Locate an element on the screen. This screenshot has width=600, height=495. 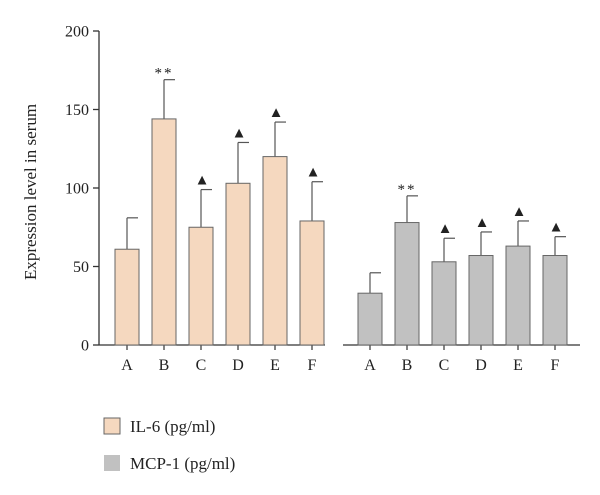
y-tick-label: 200 is located at coordinates (77, 32).